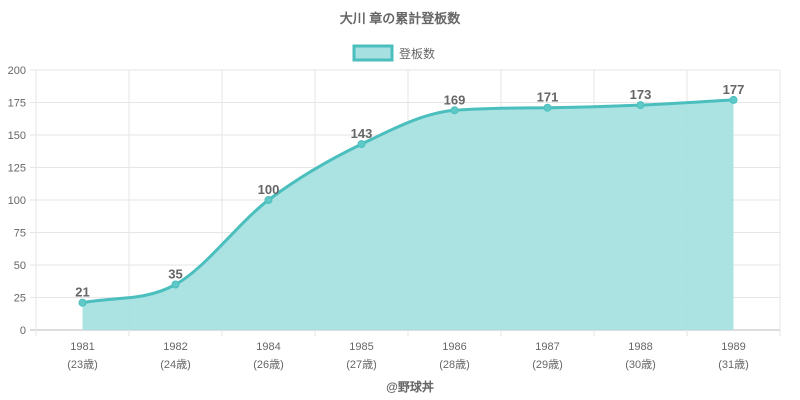  Describe the element at coordinates (269, 189) in the screenshot. I see `data-label: 100` at that location.